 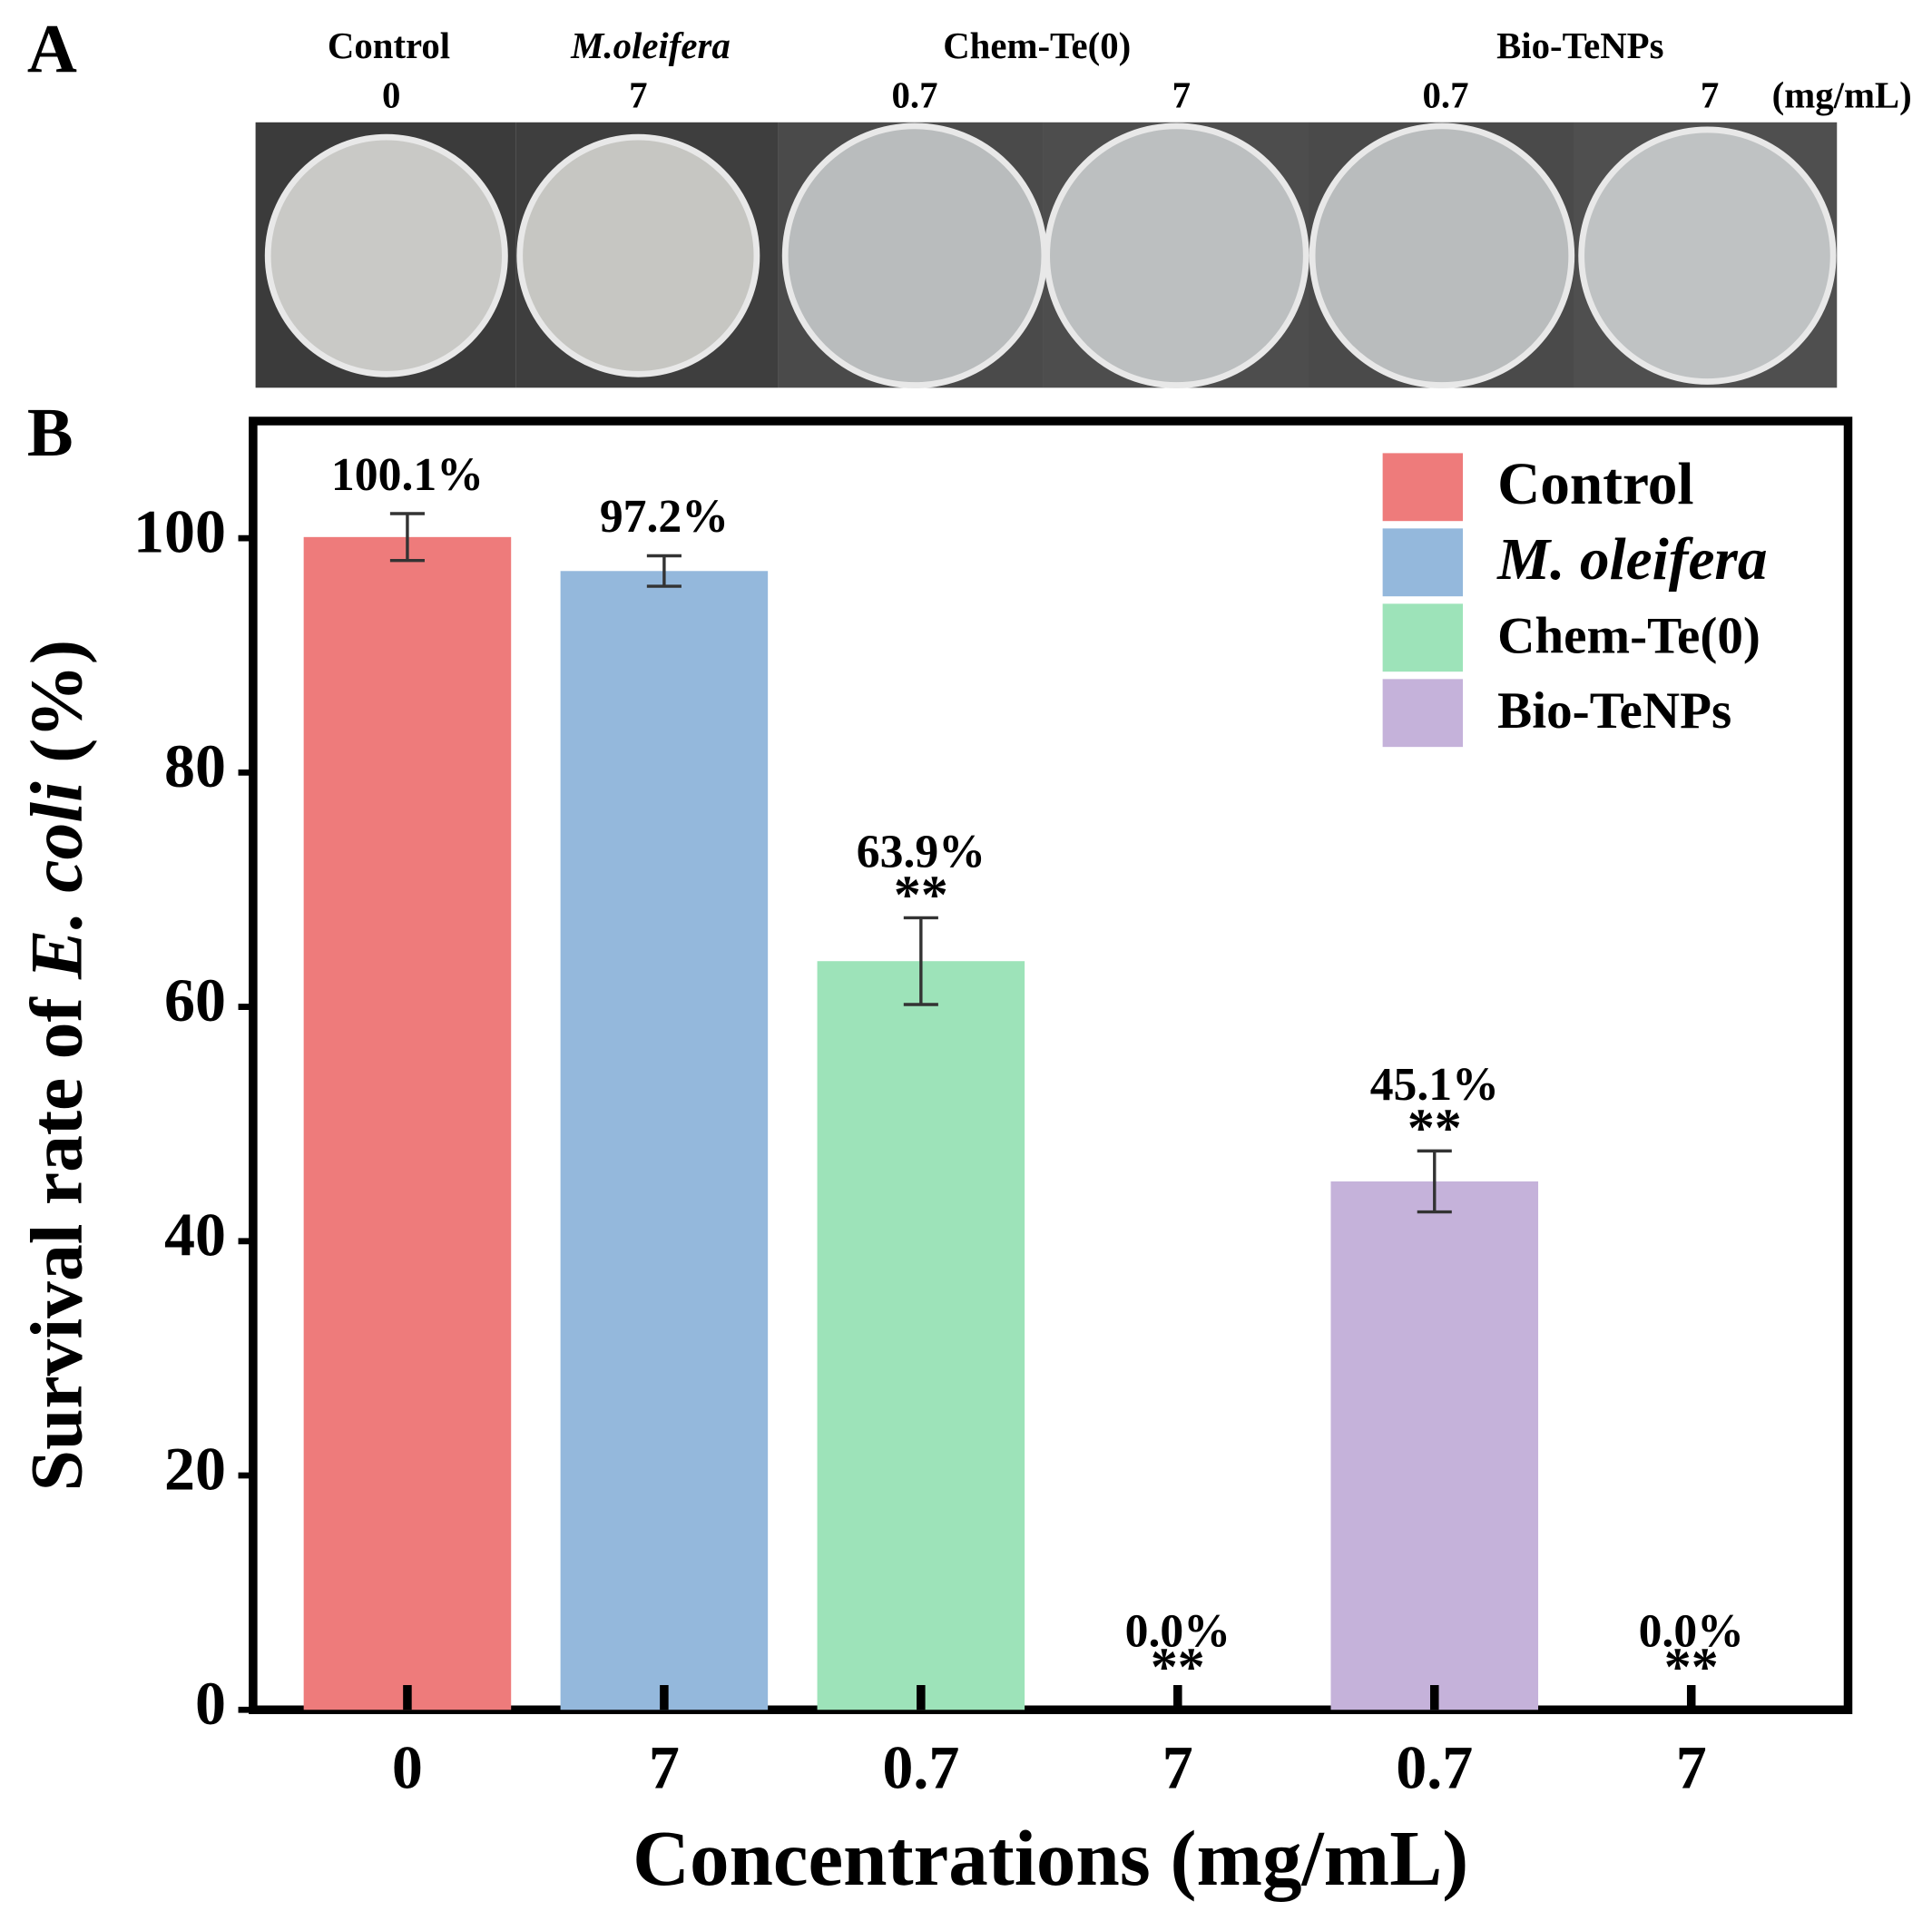 What do you see at coordinates (56, 710) in the screenshot?
I see `y-axis-label-part: (%)` at bounding box center [56, 710].